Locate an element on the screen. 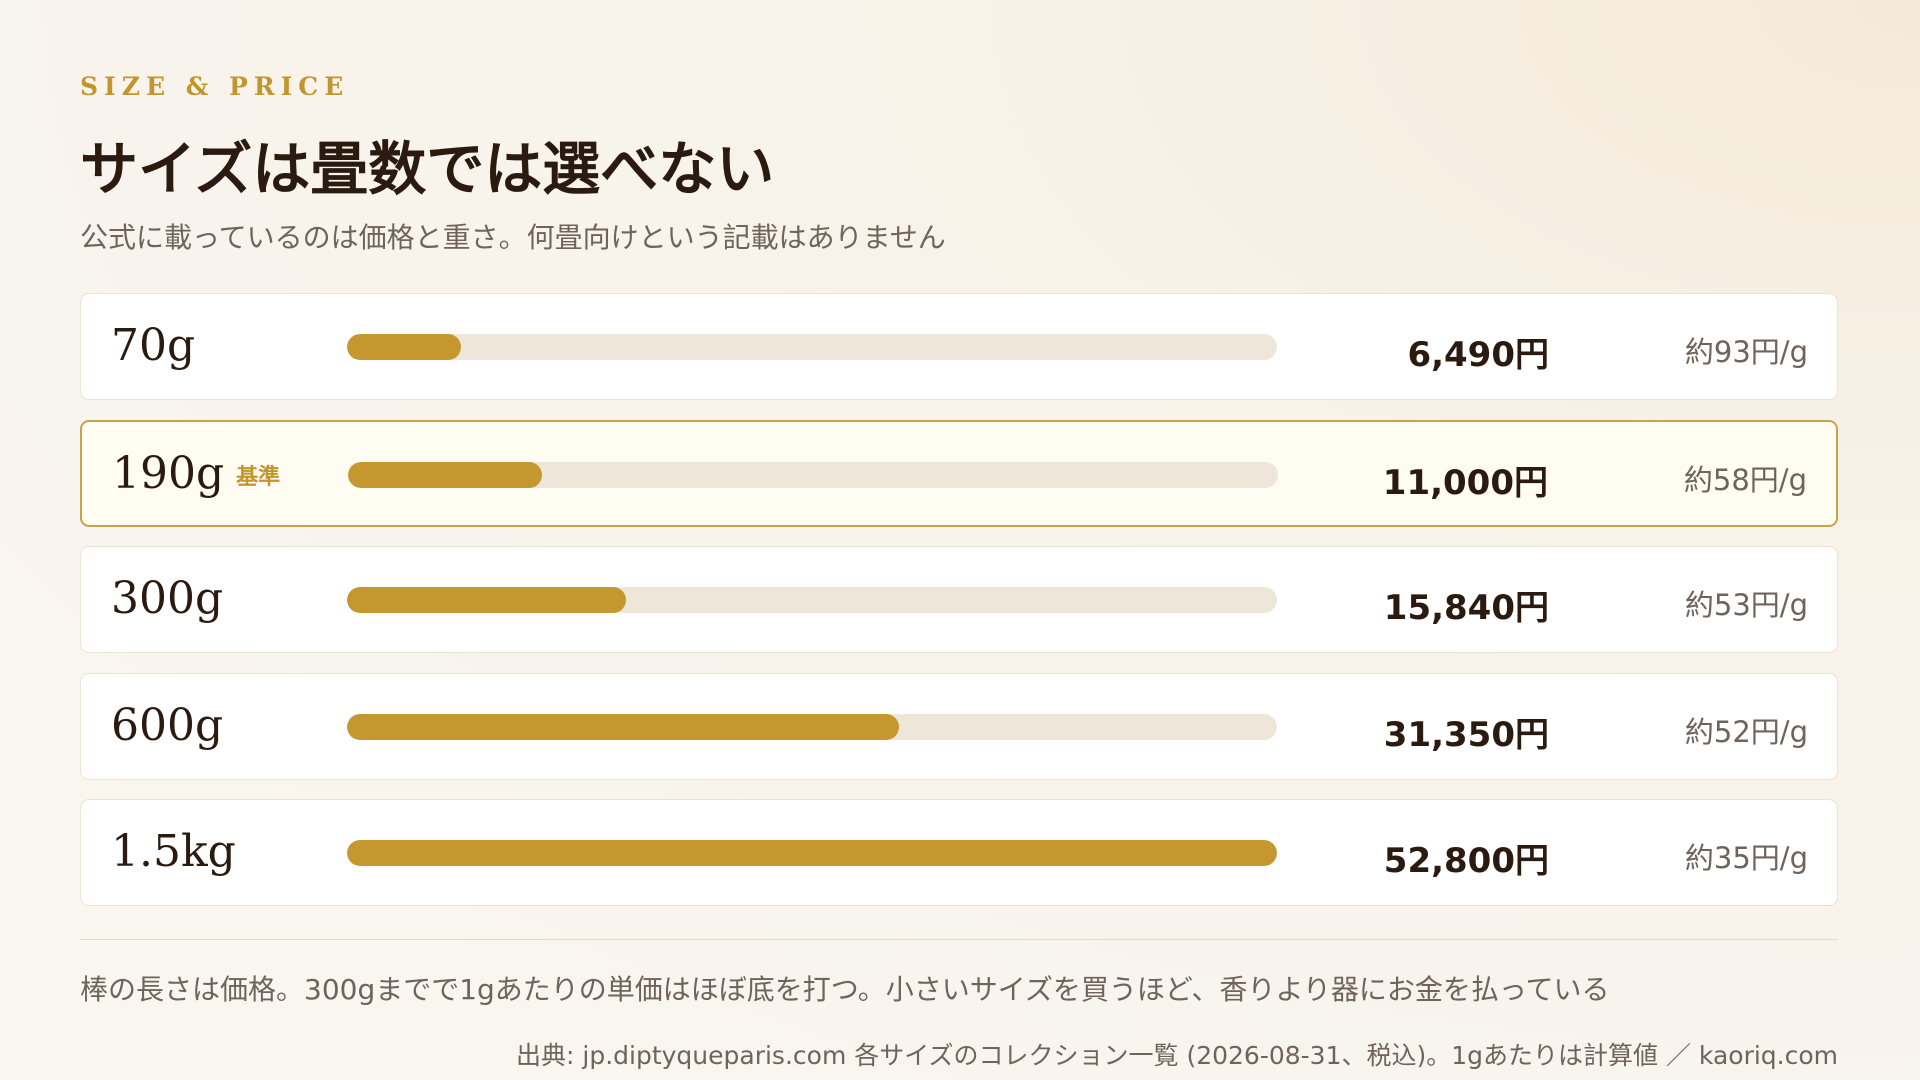 This screenshot has width=1920, height=1080. size-label: 600g is located at coordinates (167, 725).